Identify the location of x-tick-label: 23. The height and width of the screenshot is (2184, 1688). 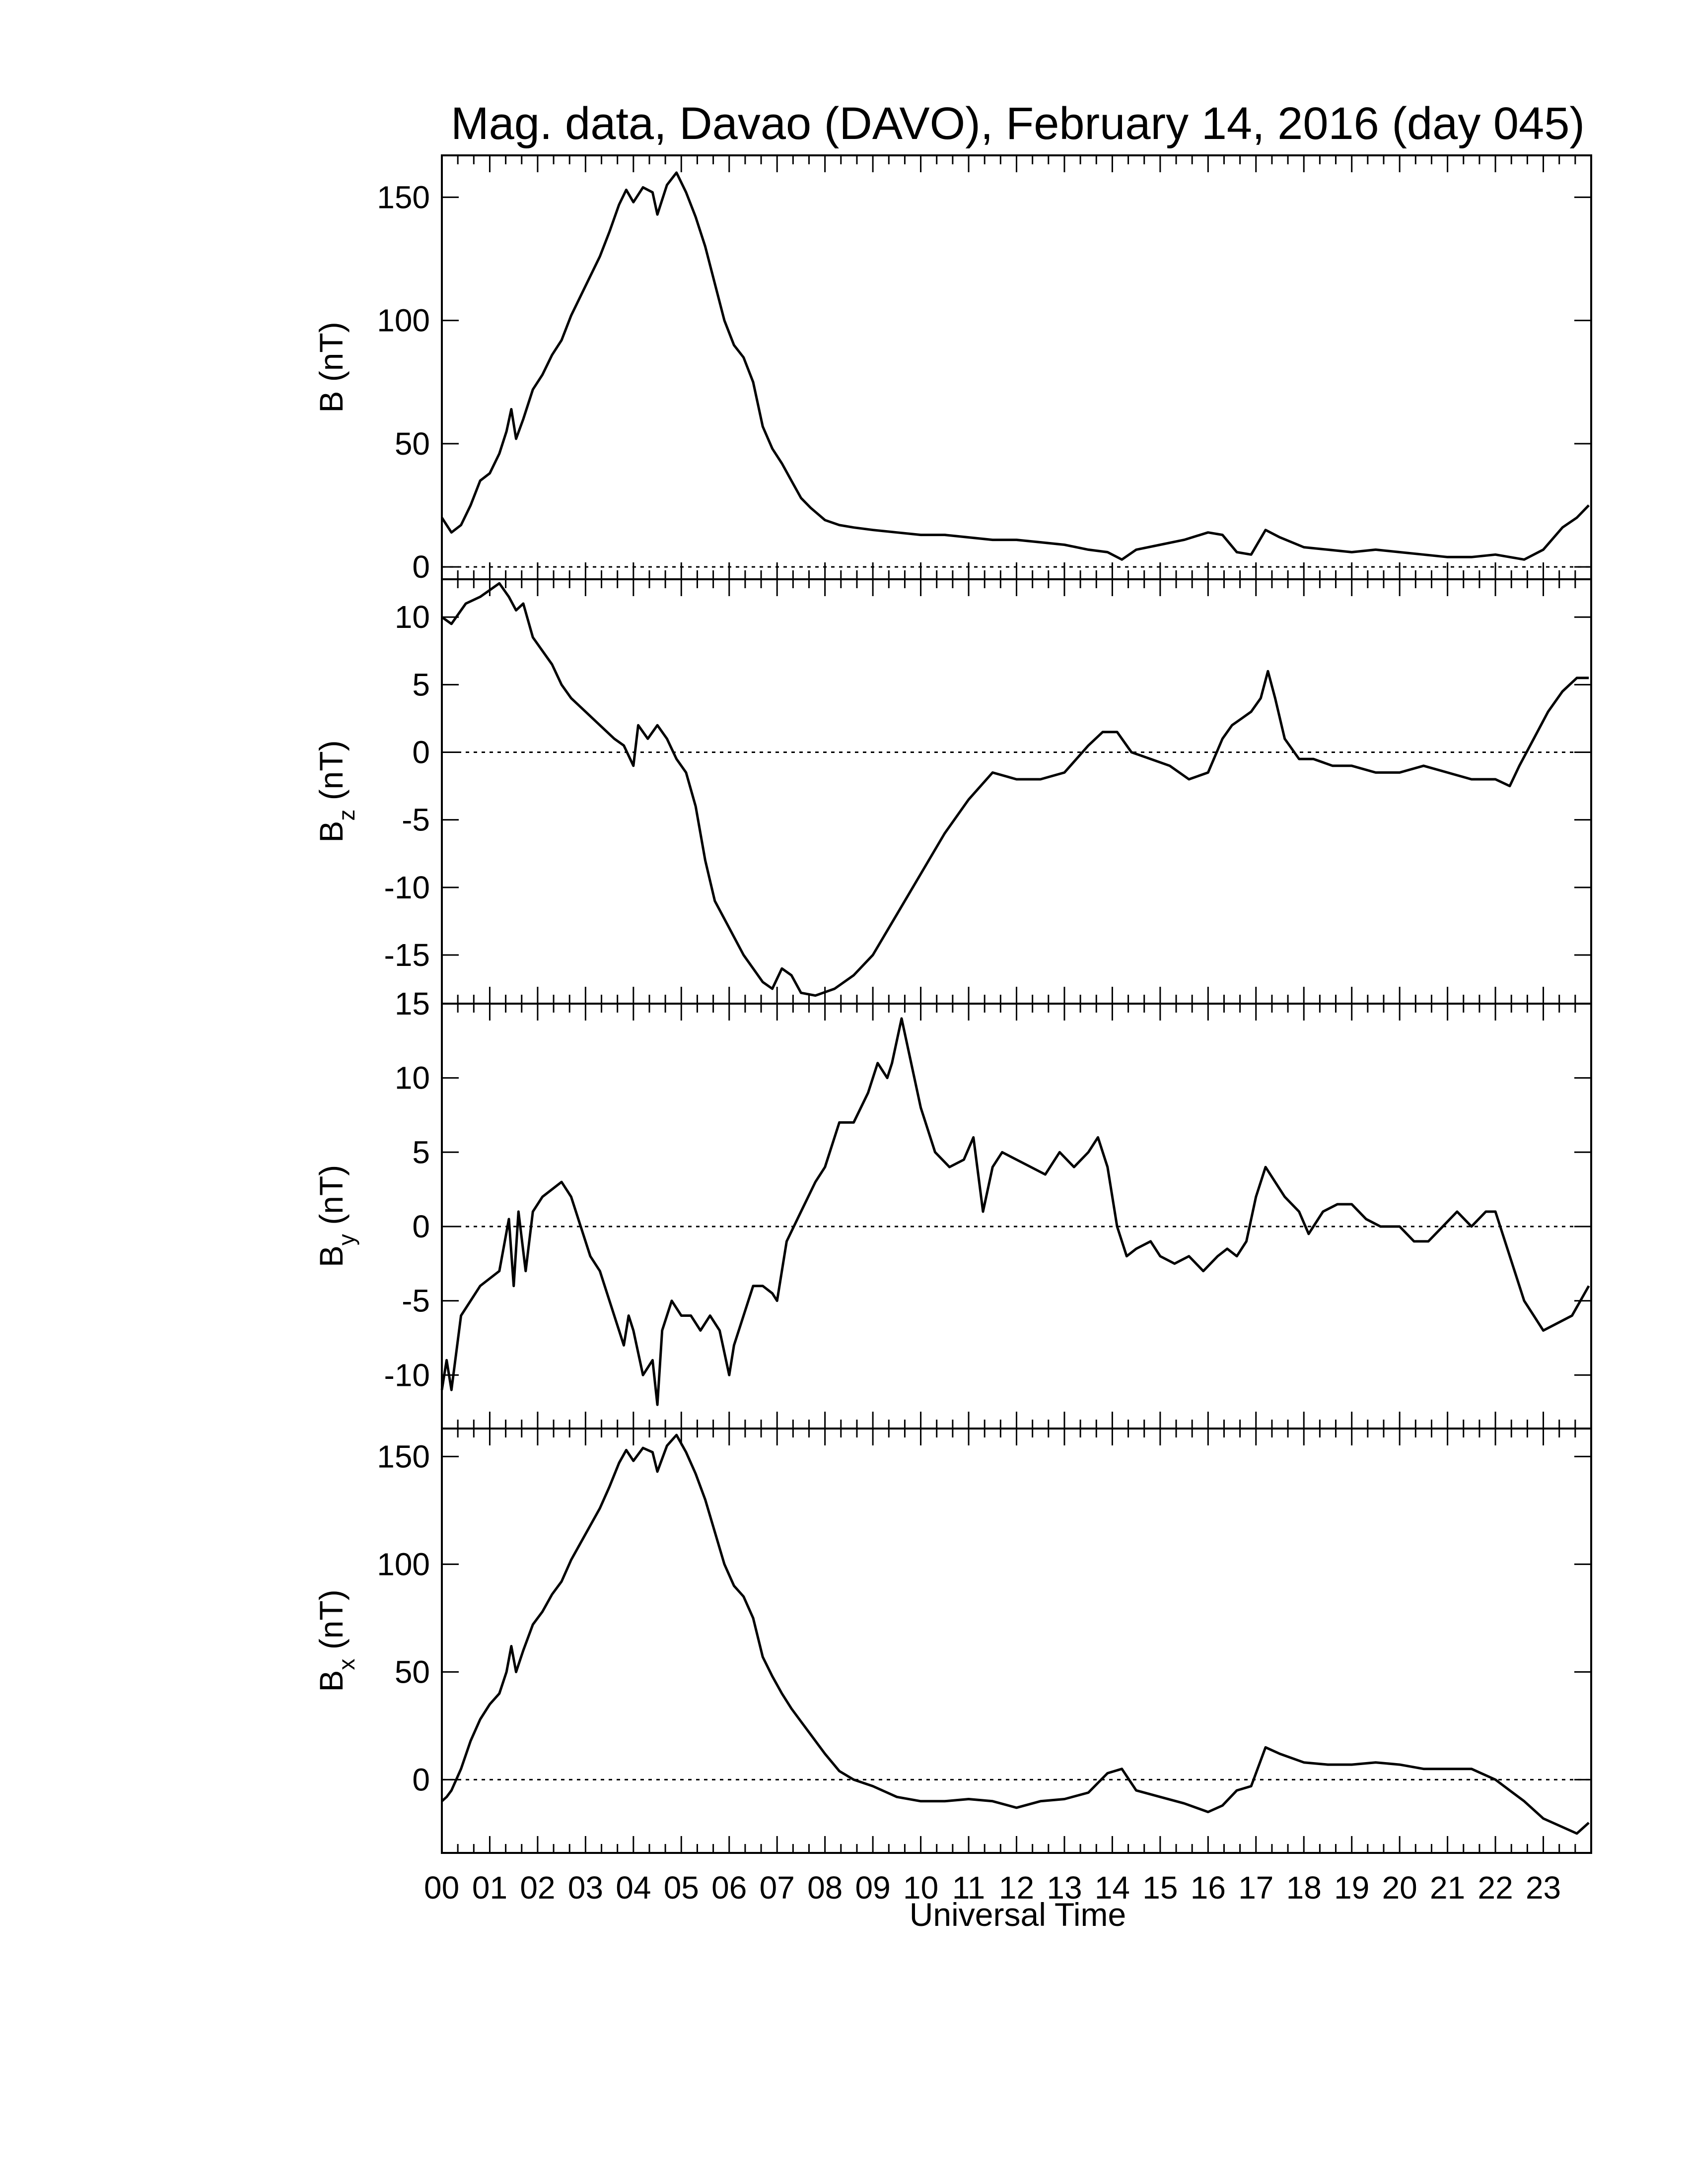
(1543, 1888).